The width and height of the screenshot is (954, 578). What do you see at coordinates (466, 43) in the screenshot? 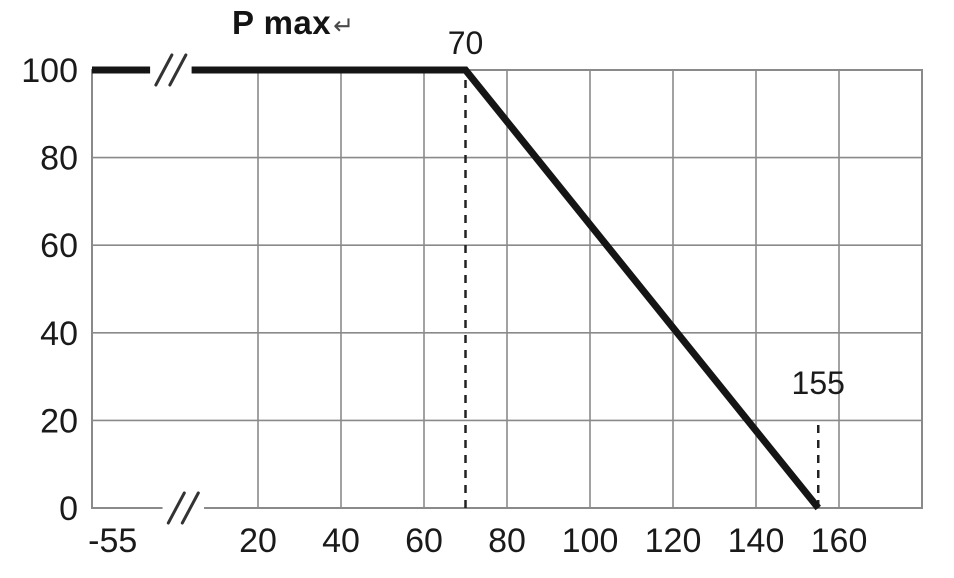
I see `annotation-70: 70` at bounding box center [466, 43].